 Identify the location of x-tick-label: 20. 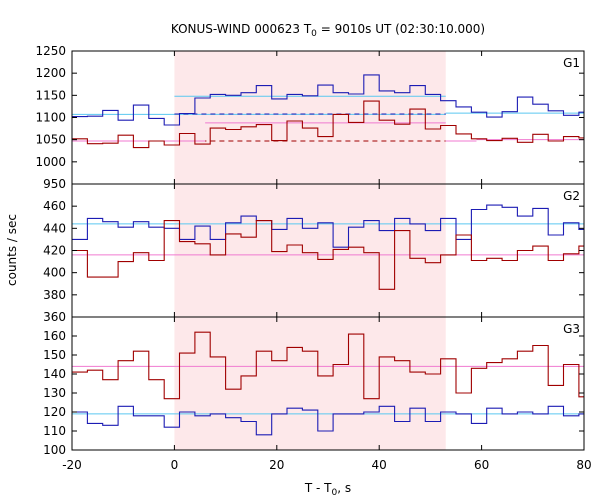
(276, 465).